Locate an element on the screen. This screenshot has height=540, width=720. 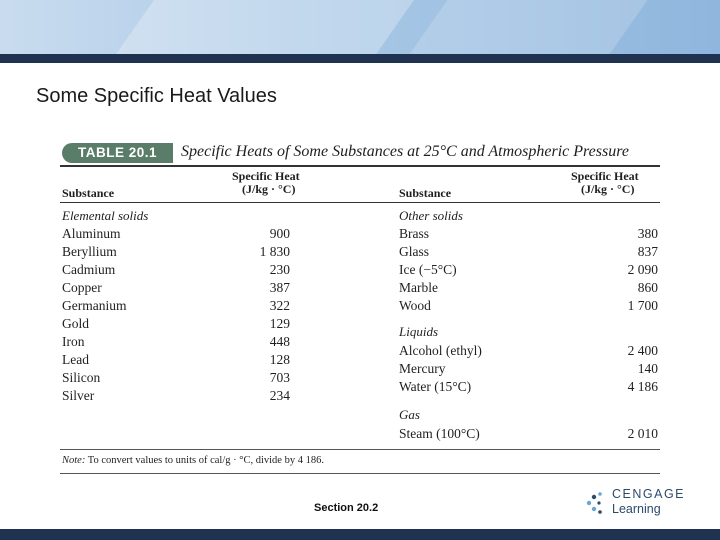
table-row: Iron 448 is located at coordinates (210, 342).